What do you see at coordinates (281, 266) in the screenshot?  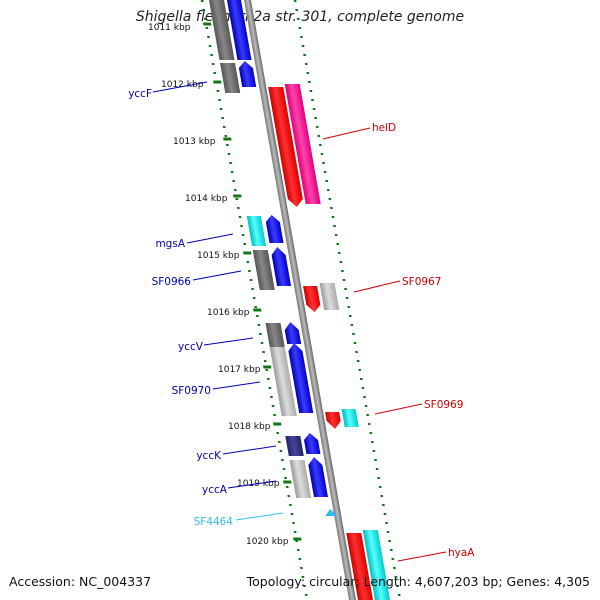 I see `gene-SF0966` at bounding box center [281, 266].